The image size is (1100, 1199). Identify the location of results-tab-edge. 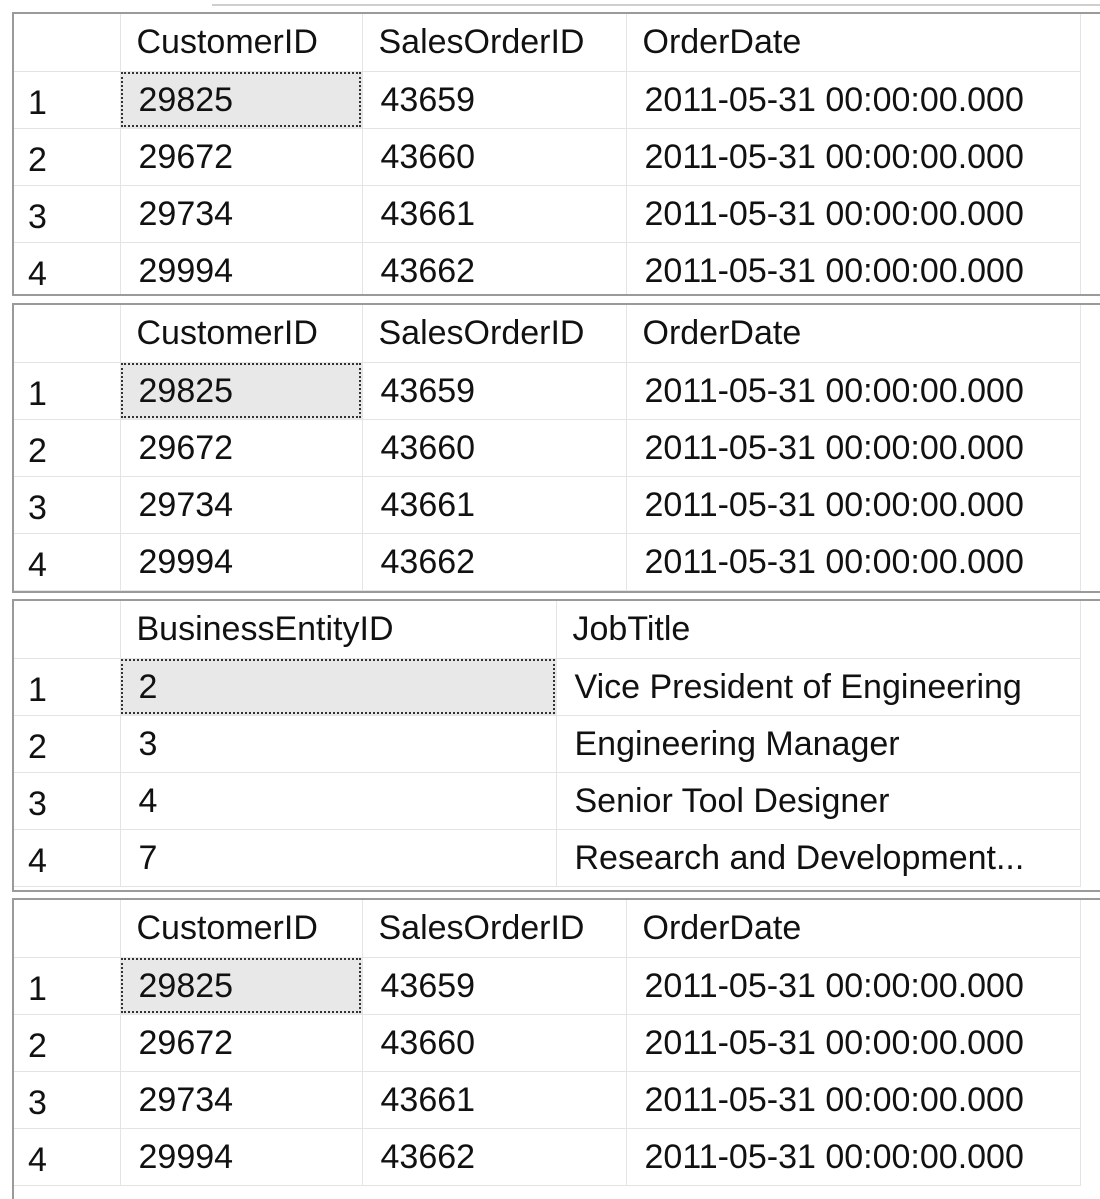
(656, 3).